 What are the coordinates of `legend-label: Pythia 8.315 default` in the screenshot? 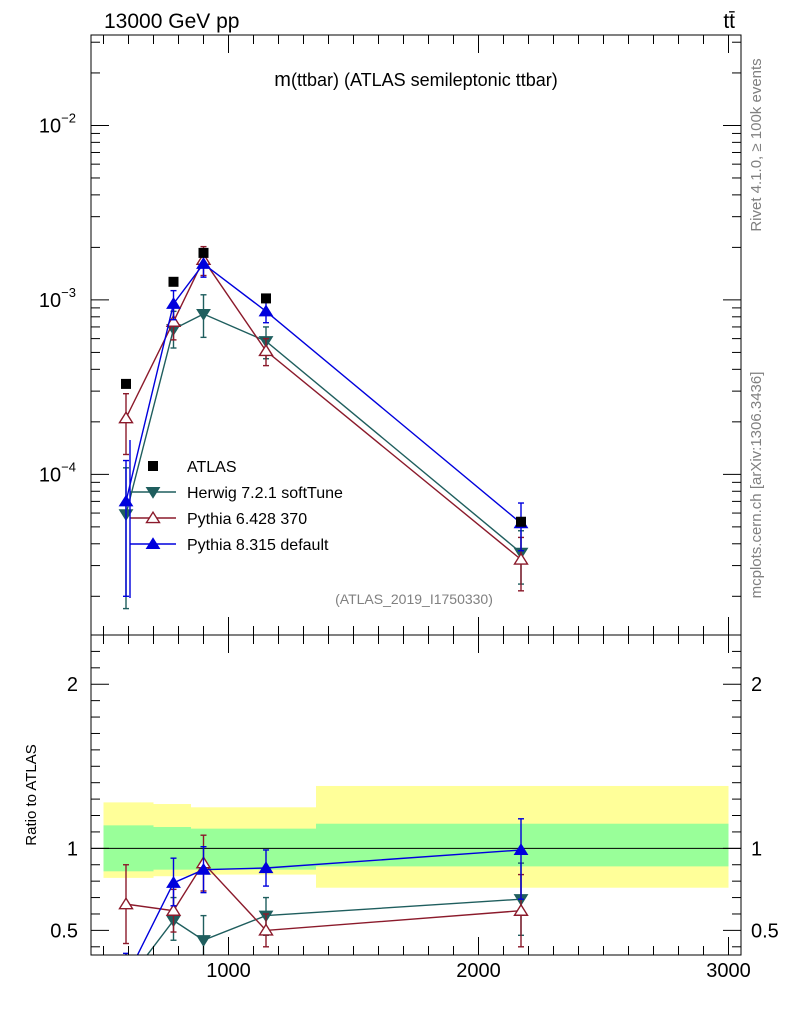 It's located at (258, 545).